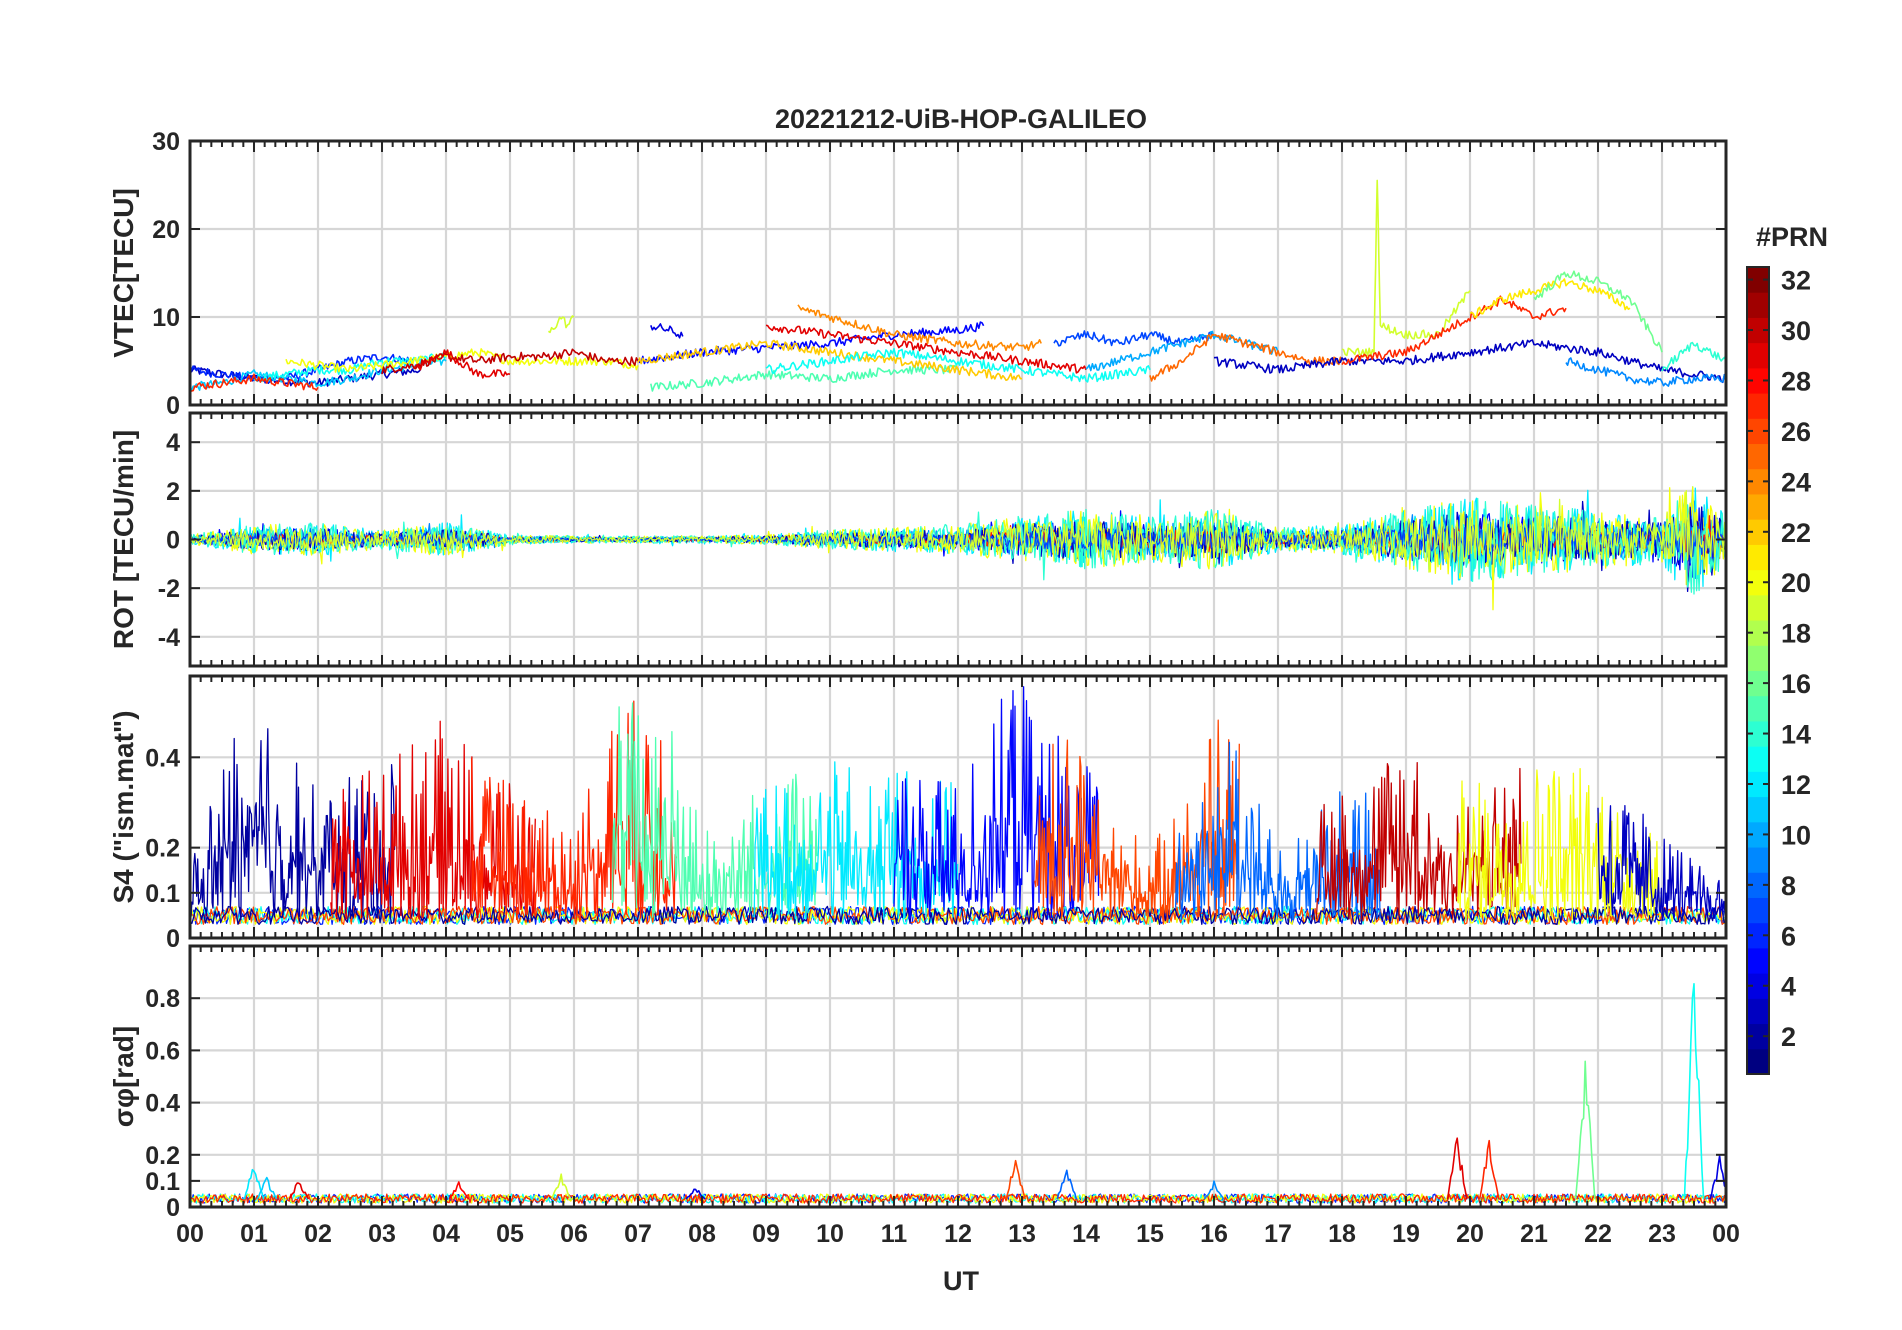  I want to click on x-tick-label: 02, so click(318, 1234).